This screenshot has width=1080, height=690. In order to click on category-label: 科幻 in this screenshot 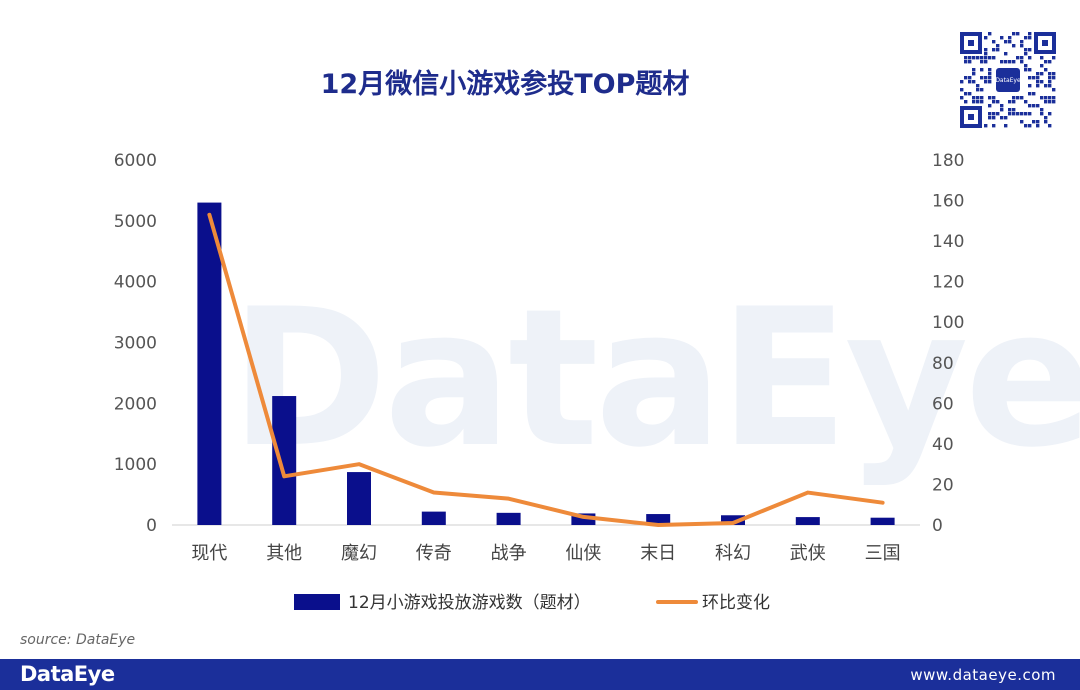, I will do `click(733, 553)`.